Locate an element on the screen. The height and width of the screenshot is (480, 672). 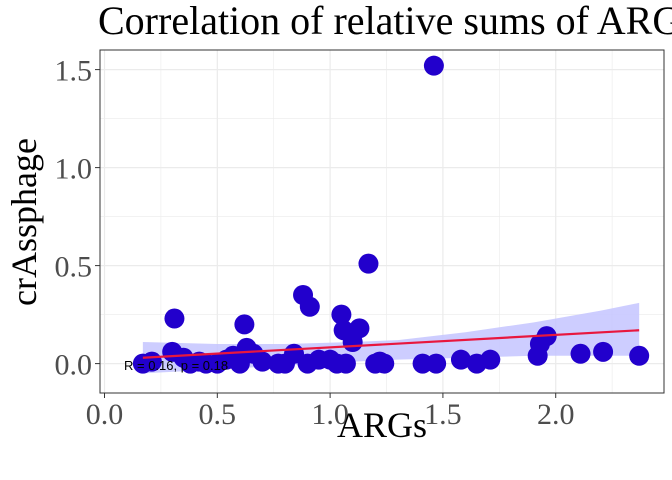
chart-title: Correlation of relative sums of ARGs is located at coordinates (385, 21).